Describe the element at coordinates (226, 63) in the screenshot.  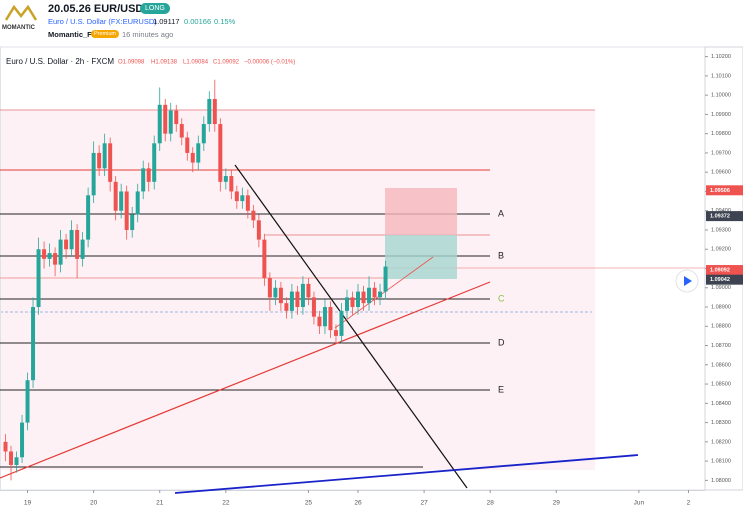
I see `legend-close: C1.09092` at that location.